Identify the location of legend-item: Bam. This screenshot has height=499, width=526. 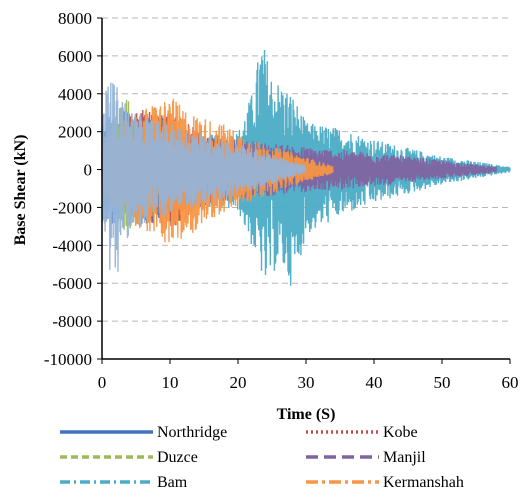
(124, 482).